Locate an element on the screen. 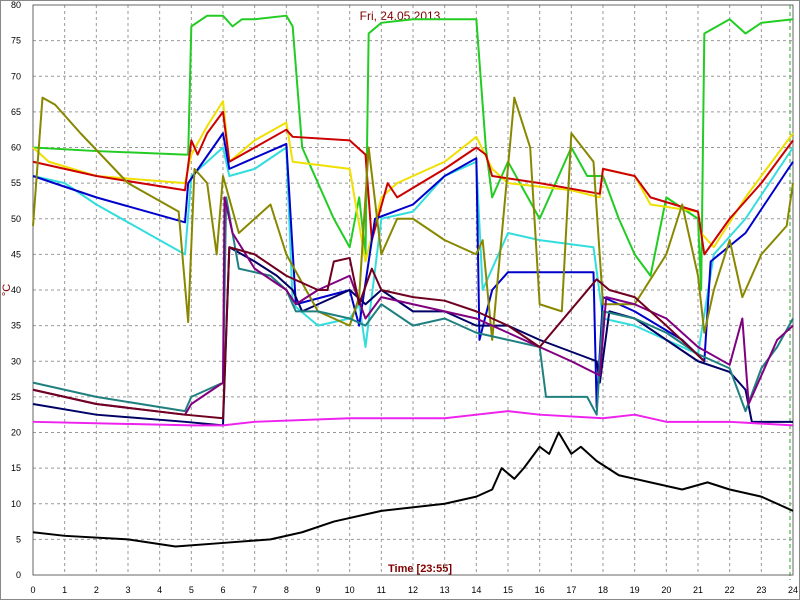 This screenshot has height=600, width=800. y-tick-label: 10 is located at coordinates (16, 504).